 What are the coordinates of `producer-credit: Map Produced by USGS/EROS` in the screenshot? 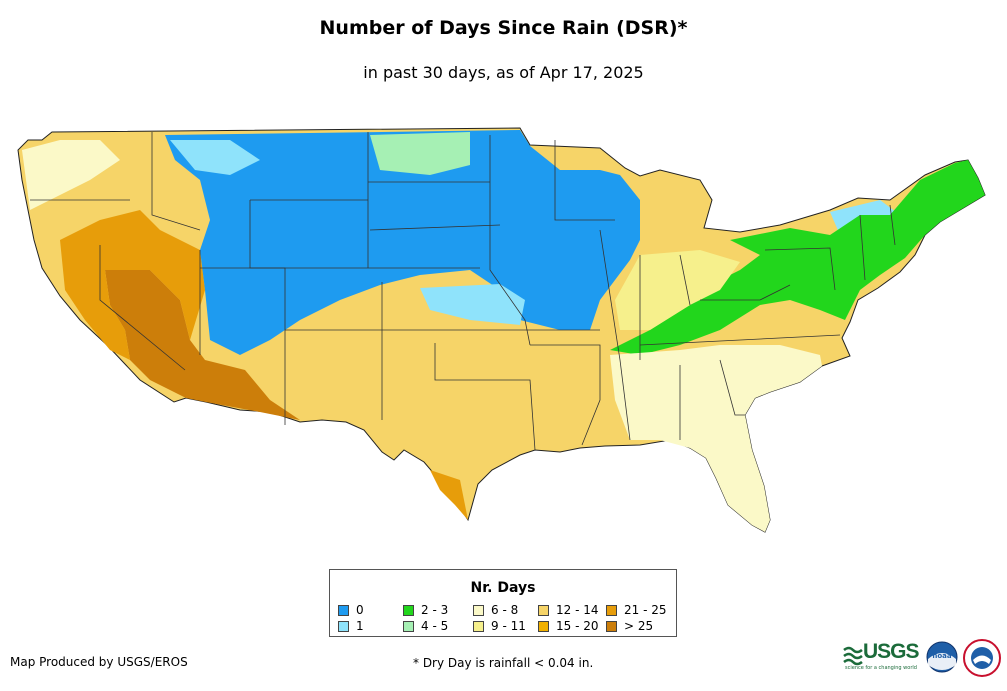 It's located at (99, 662).